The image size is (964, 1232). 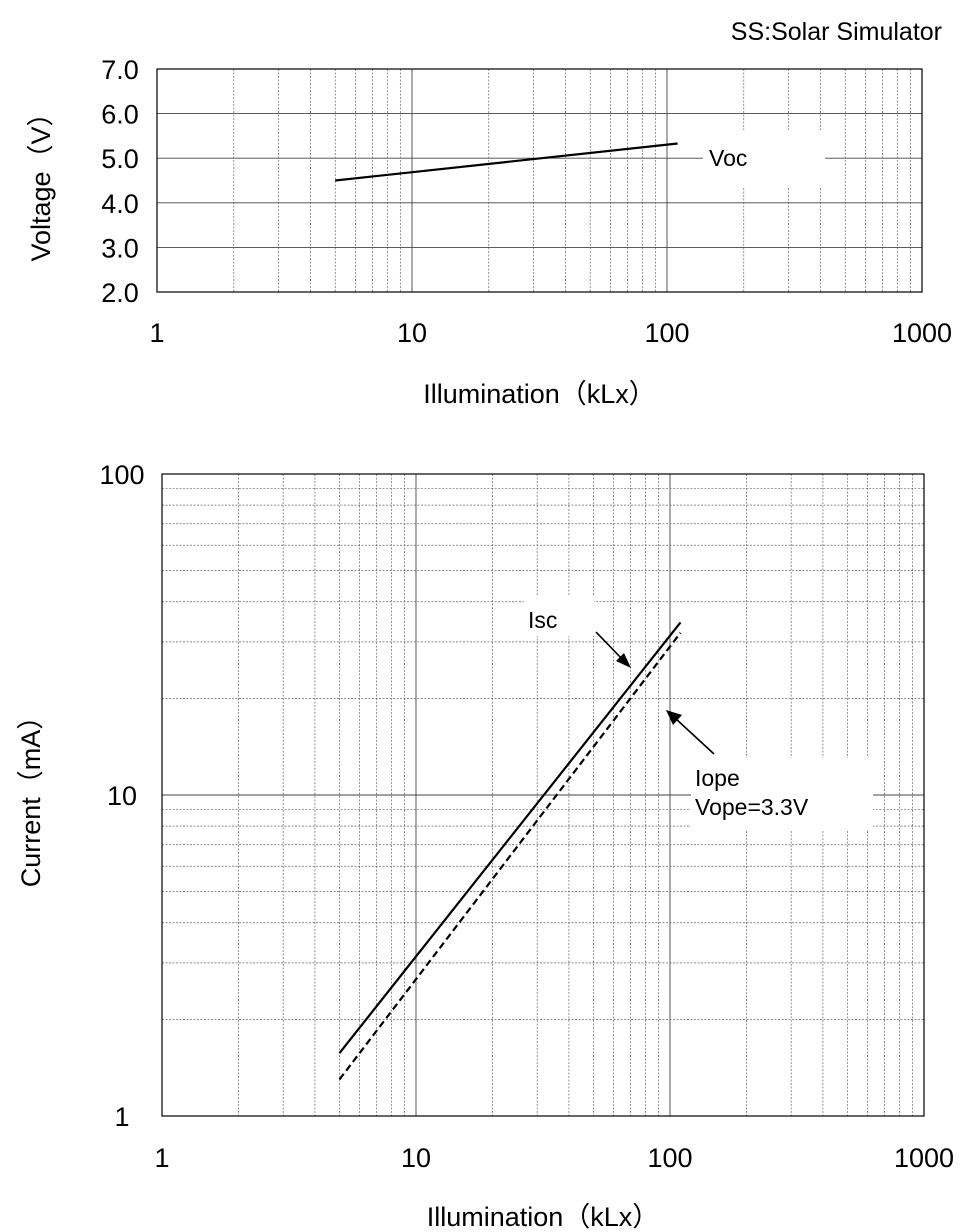 What do you see at coordinates (559, 616) in the screenshot?
I see `isc-label-box` at bounding box center [559, 616].